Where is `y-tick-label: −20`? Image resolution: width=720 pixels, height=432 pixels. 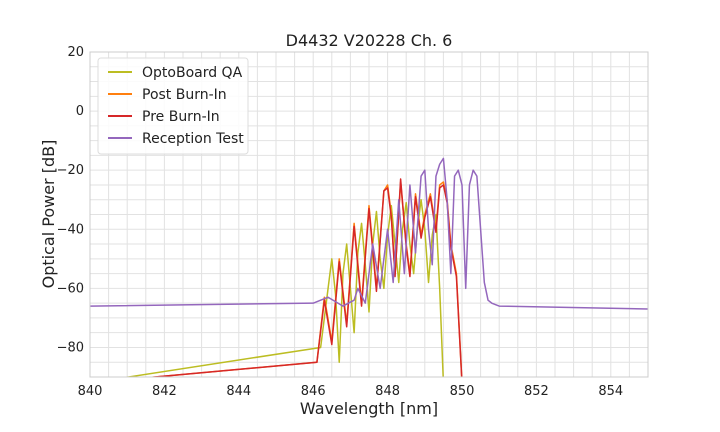 y-tick-label: −20 is located at coordinates (70, 170).